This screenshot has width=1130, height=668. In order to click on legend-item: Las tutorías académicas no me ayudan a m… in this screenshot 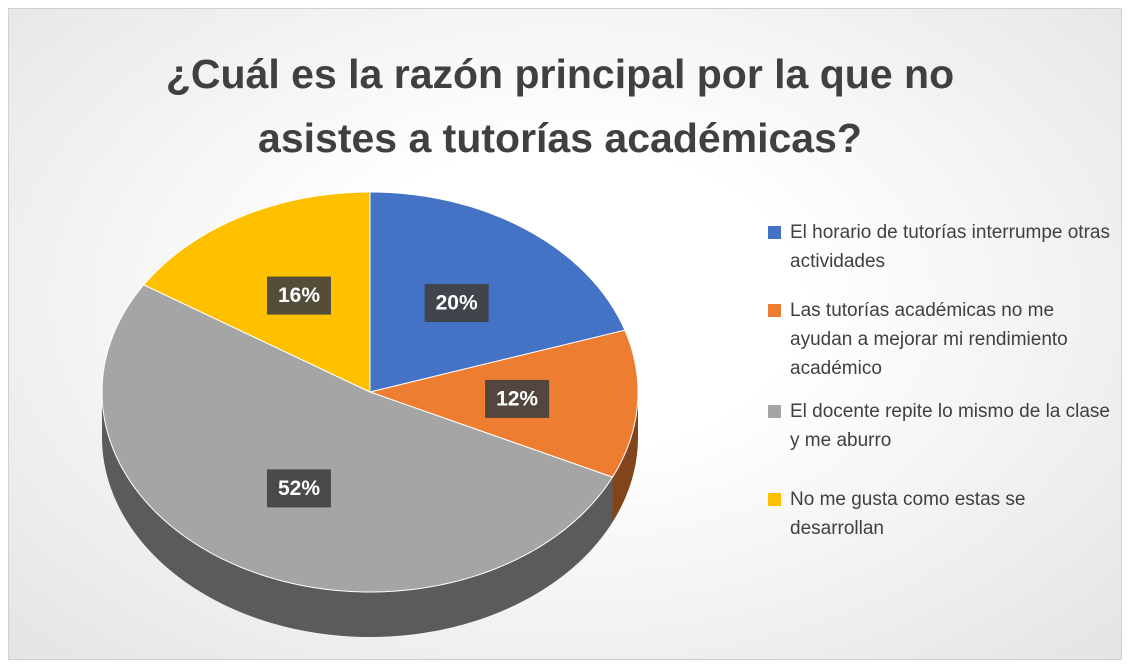, I will do `click(943, 339)`.